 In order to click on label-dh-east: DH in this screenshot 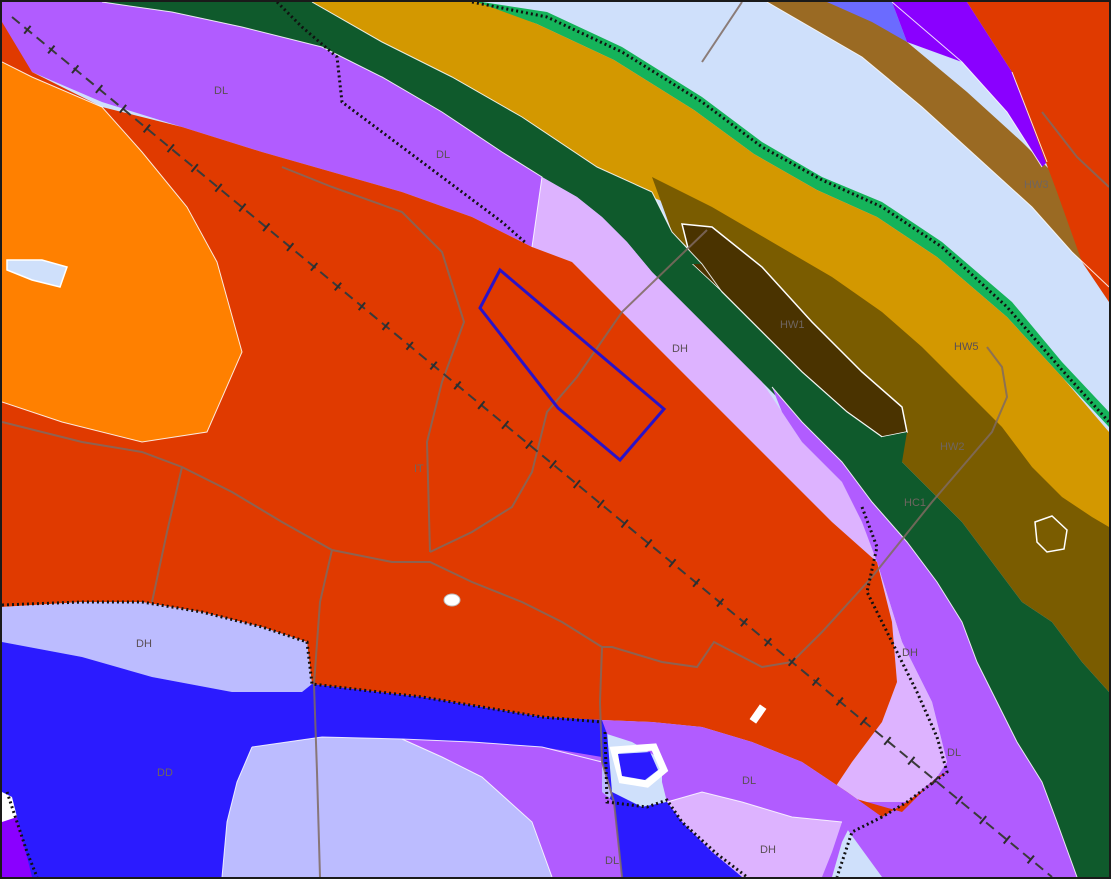, I will do `click(910, 653)`.